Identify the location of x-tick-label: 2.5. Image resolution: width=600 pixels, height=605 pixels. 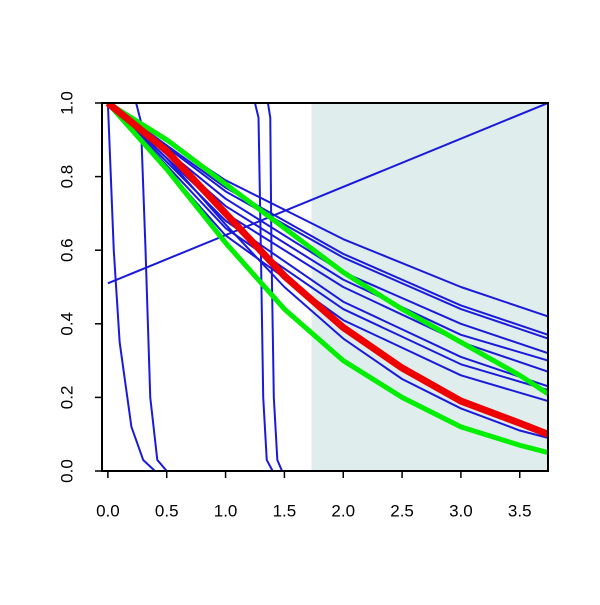
(402, 510).